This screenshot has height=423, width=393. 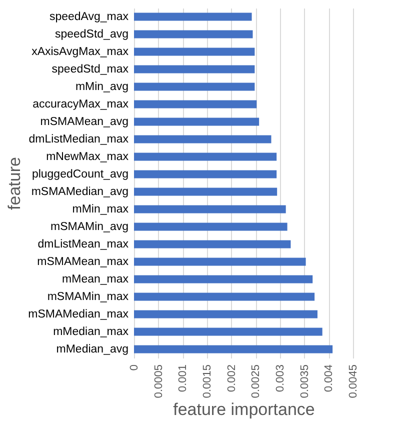 What do you see at coordinates (134, 367) in the screenshot?
I see `x-tick-label: 0` at bounding box center [134, 367].